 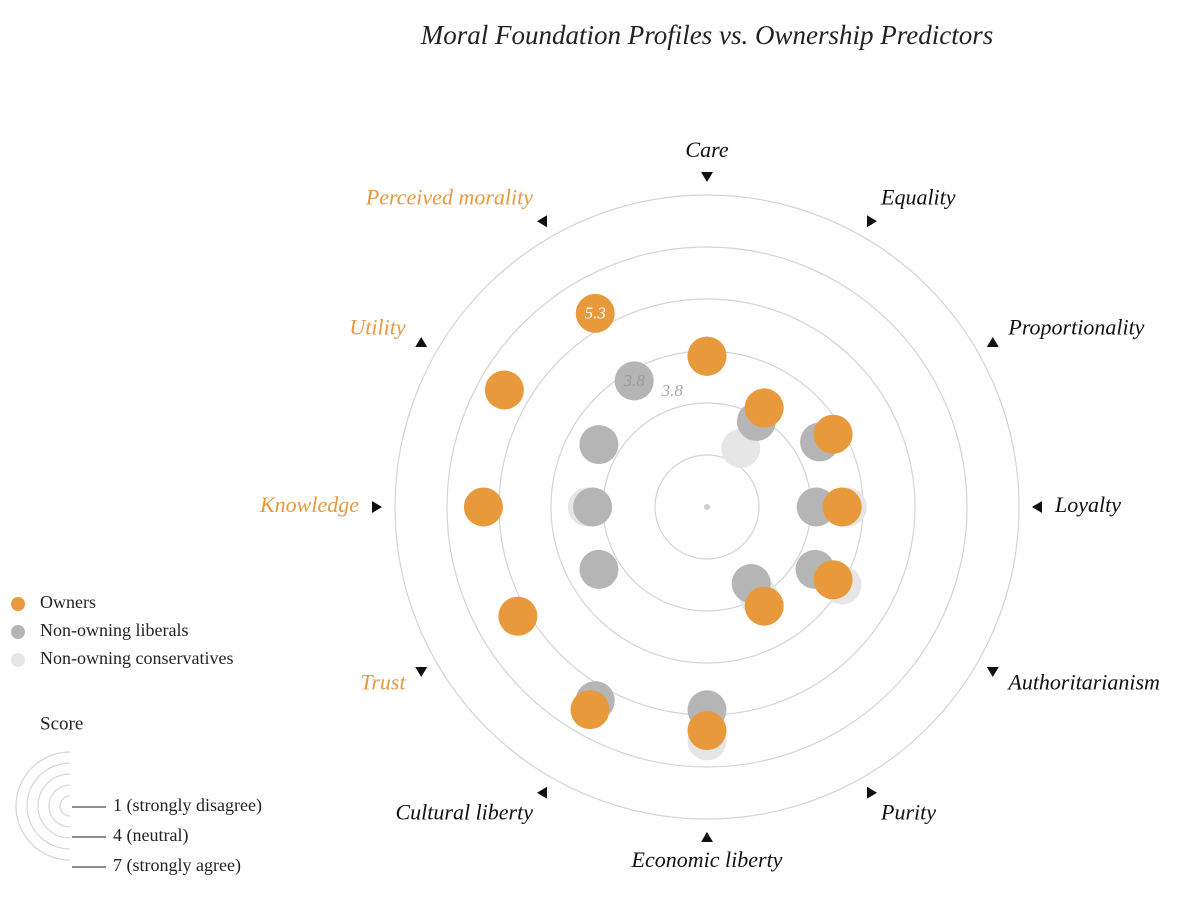 I want to click on legend-label: Non-owning conservatives, so click(x=136, y=658).